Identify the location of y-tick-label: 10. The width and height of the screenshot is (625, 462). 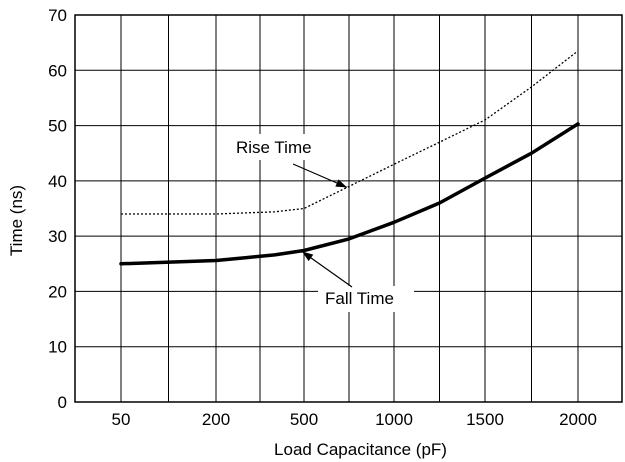
(57, 347).